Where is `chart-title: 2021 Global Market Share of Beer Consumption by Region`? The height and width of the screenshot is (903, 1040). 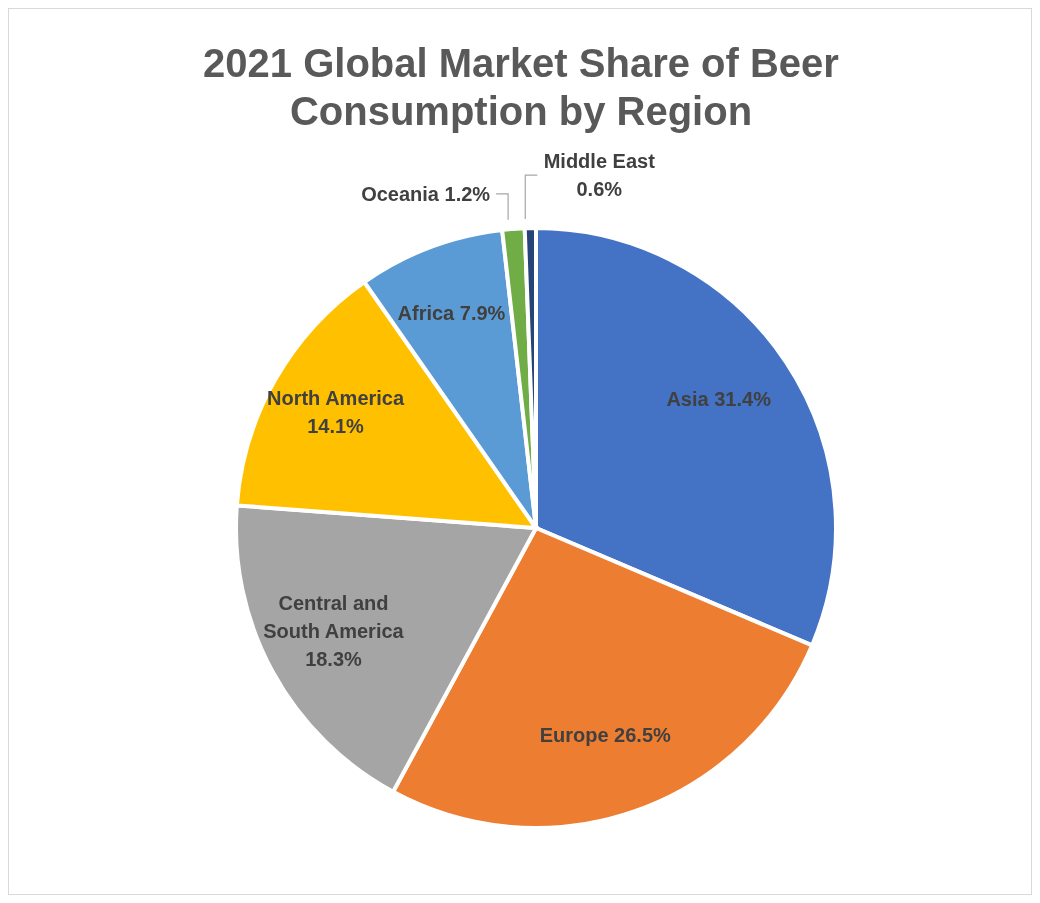 chart-title: 2021 Global Market Share of Beer Consumption by Region is located at coordinates (521, 87).